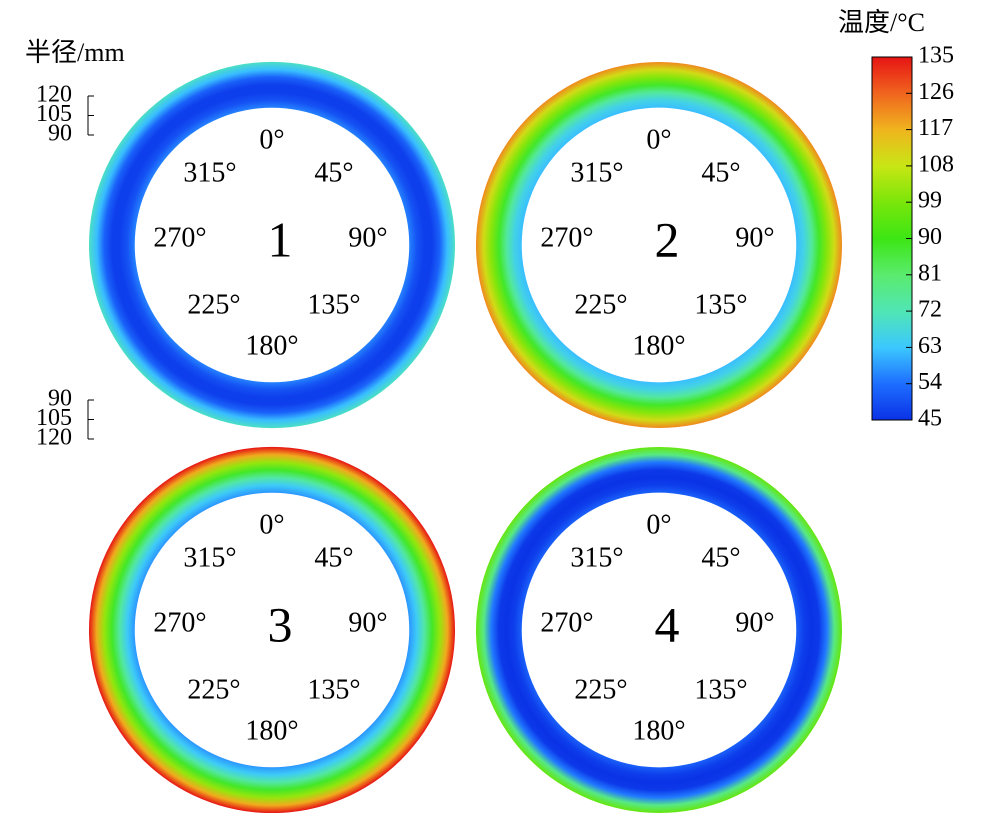 This screenshot has height=818, width=1000. Describe the element at coordinates (930, 310) in the screenshot. I see `colorbar-tick-label: 72` at that location.